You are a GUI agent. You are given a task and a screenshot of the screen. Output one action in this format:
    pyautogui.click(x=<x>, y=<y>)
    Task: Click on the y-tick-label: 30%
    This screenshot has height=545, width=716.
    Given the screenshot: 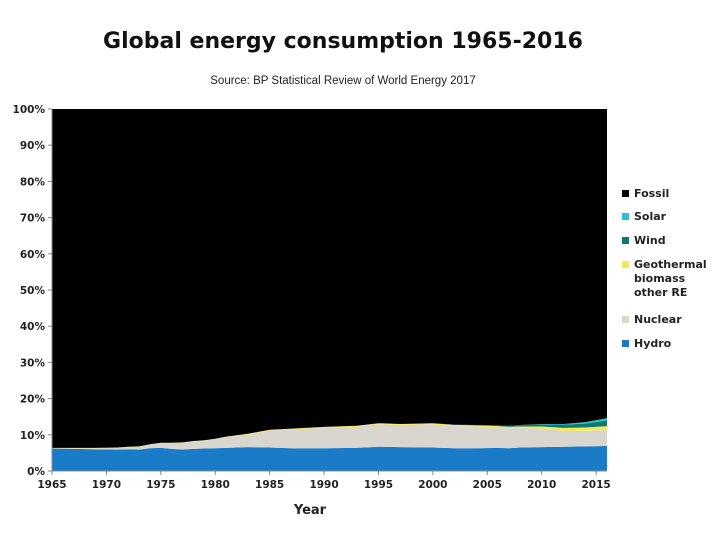 What is the action you would take?
    pyautogui.click(x=33, y=363)
    